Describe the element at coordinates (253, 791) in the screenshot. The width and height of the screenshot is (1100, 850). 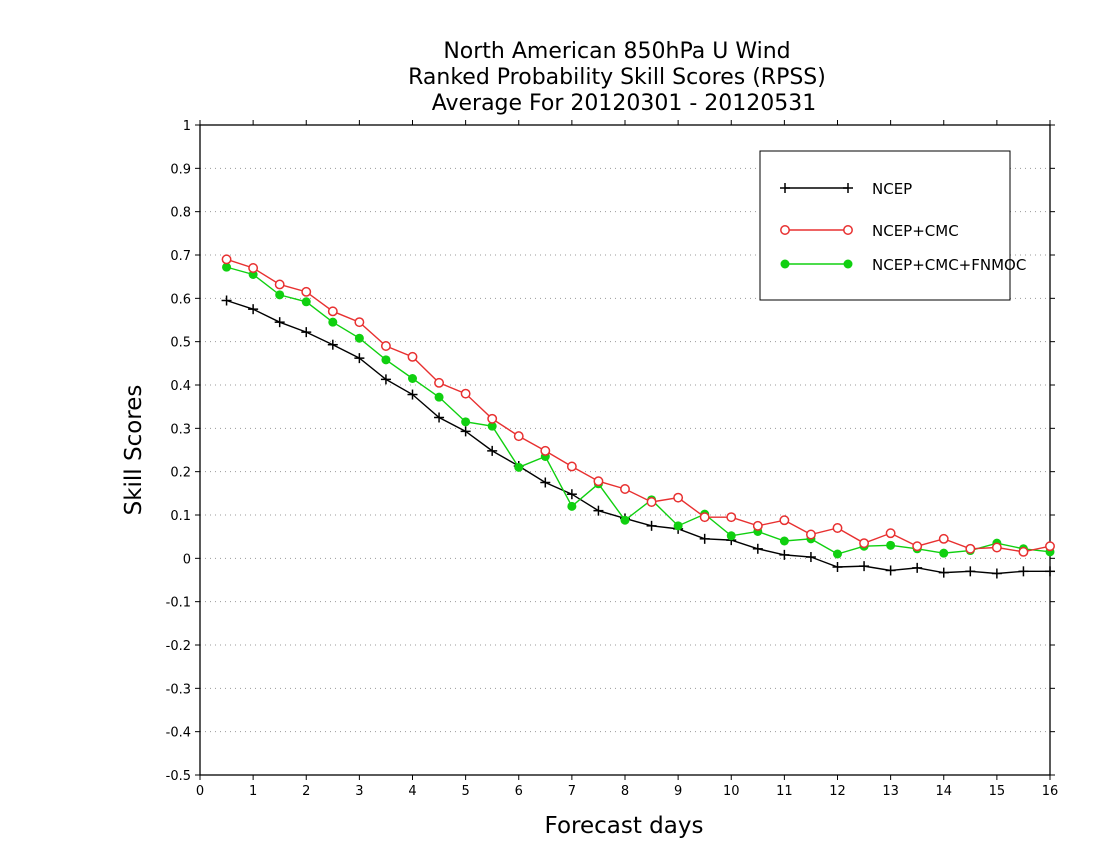
I see `x-tick-label: 1` at that location.